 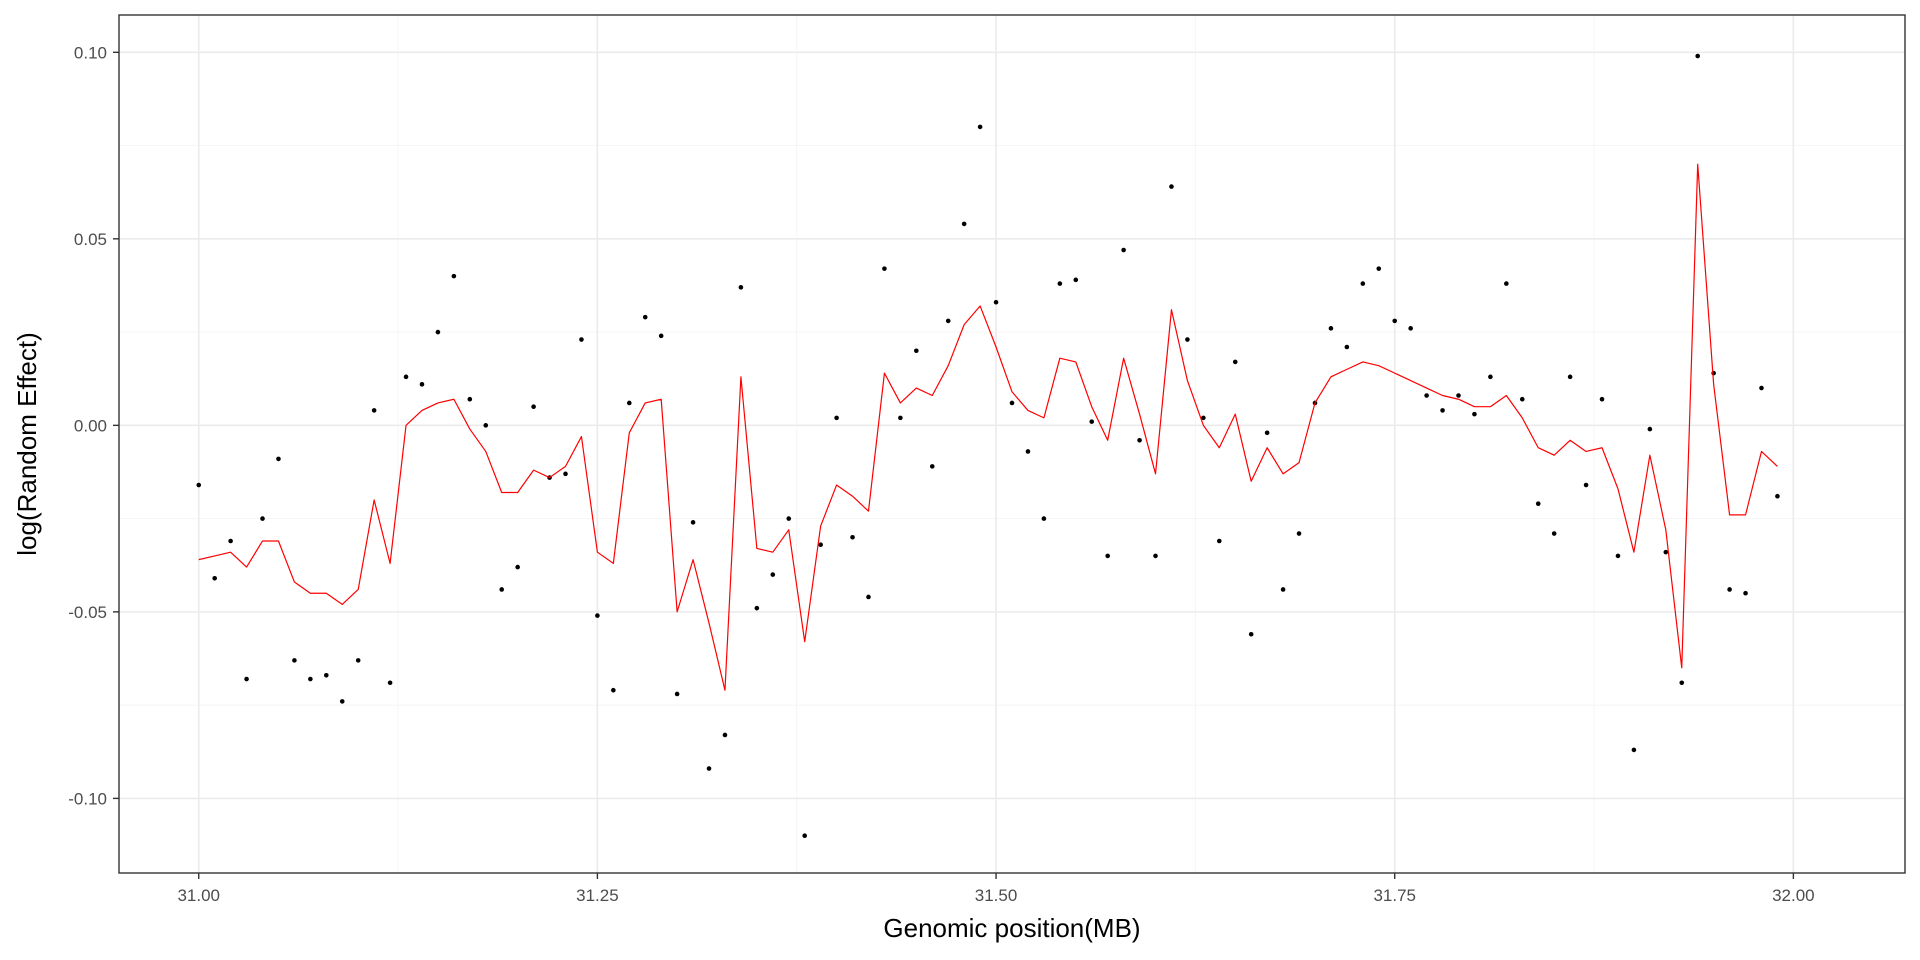 What do you see at coordinates (90, 425) in the screenshot?
I see `y-tick-label: 0.00` at bounding box center [90, 425].